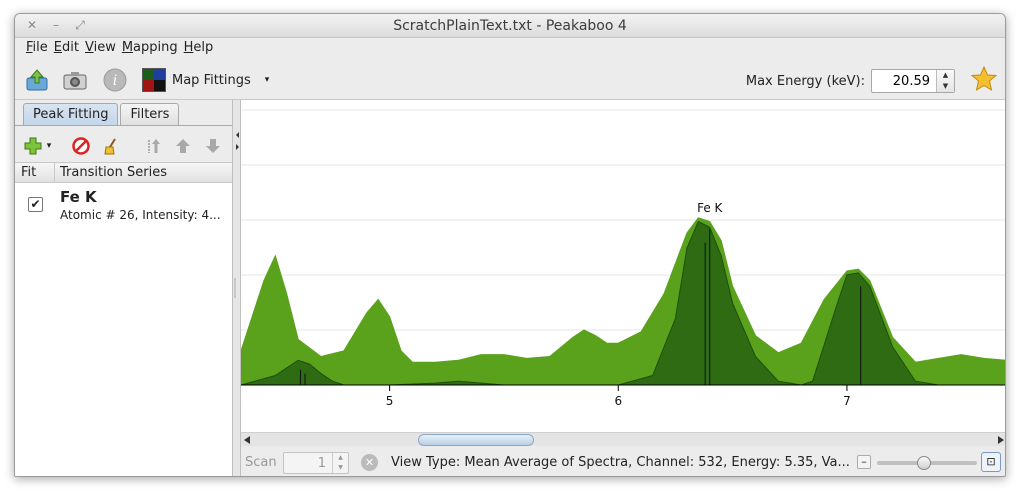 Image resolution: width=1020 pixels, height=494 pixels. I want to click on move-up-icon, so click(183, 146).